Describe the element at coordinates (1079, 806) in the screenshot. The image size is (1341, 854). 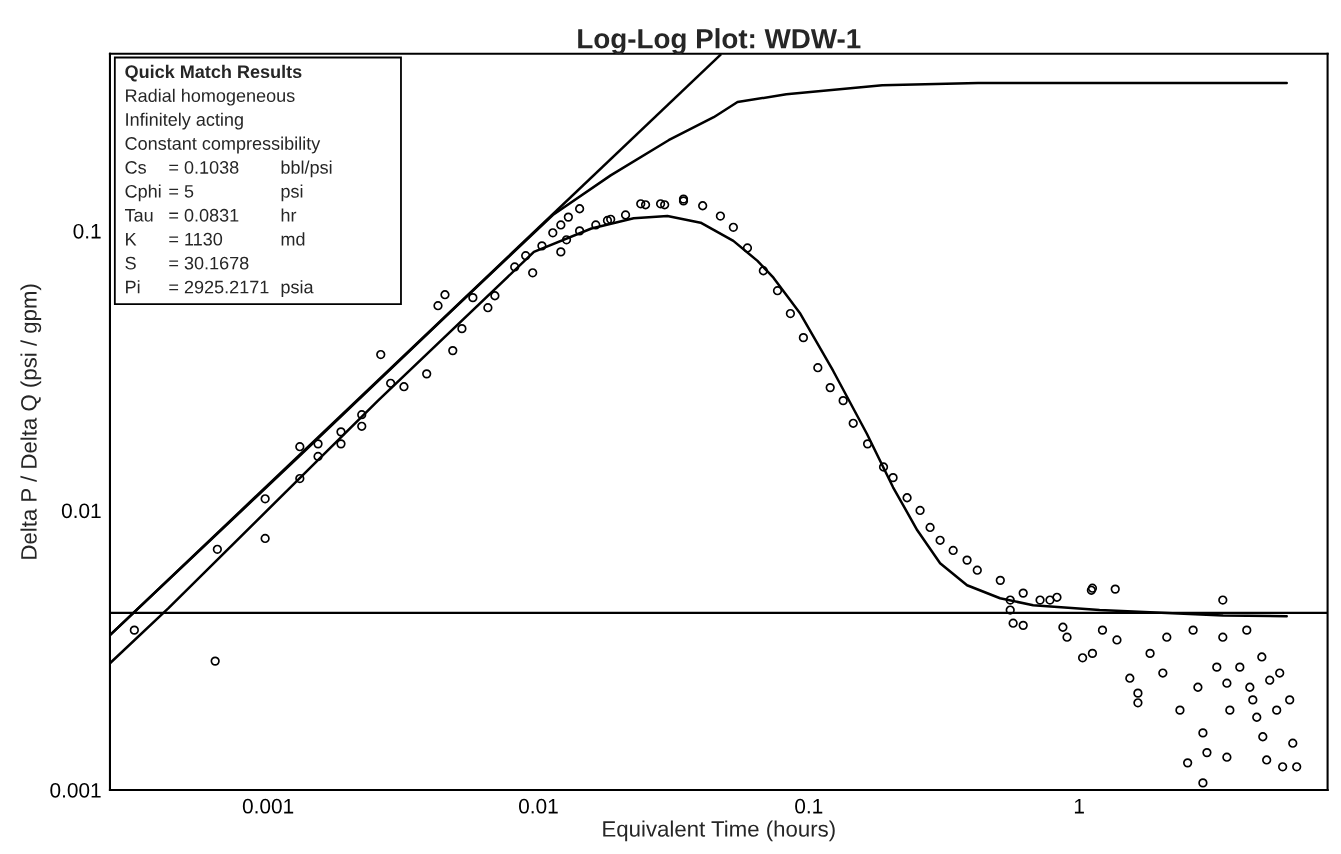
I see `x-tick-label: 1` at that location.